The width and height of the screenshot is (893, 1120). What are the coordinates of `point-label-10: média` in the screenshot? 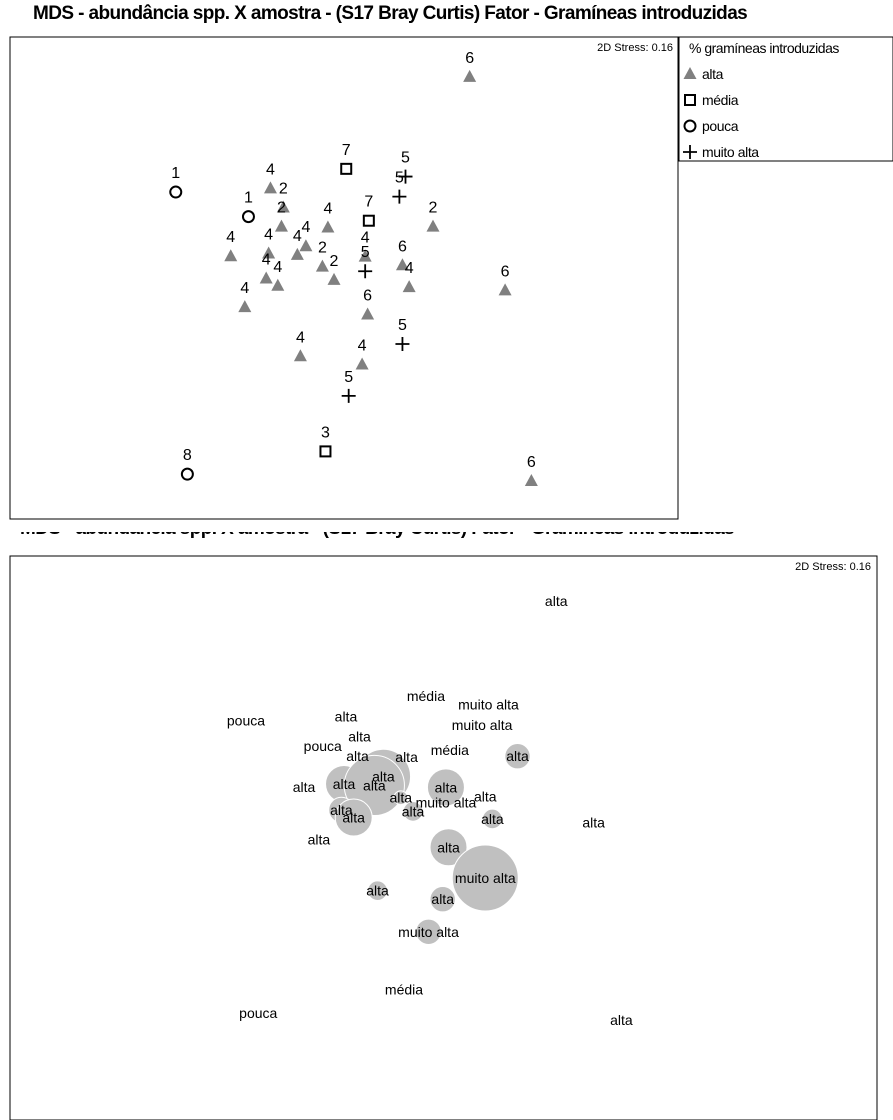 It's located at (450, 750).